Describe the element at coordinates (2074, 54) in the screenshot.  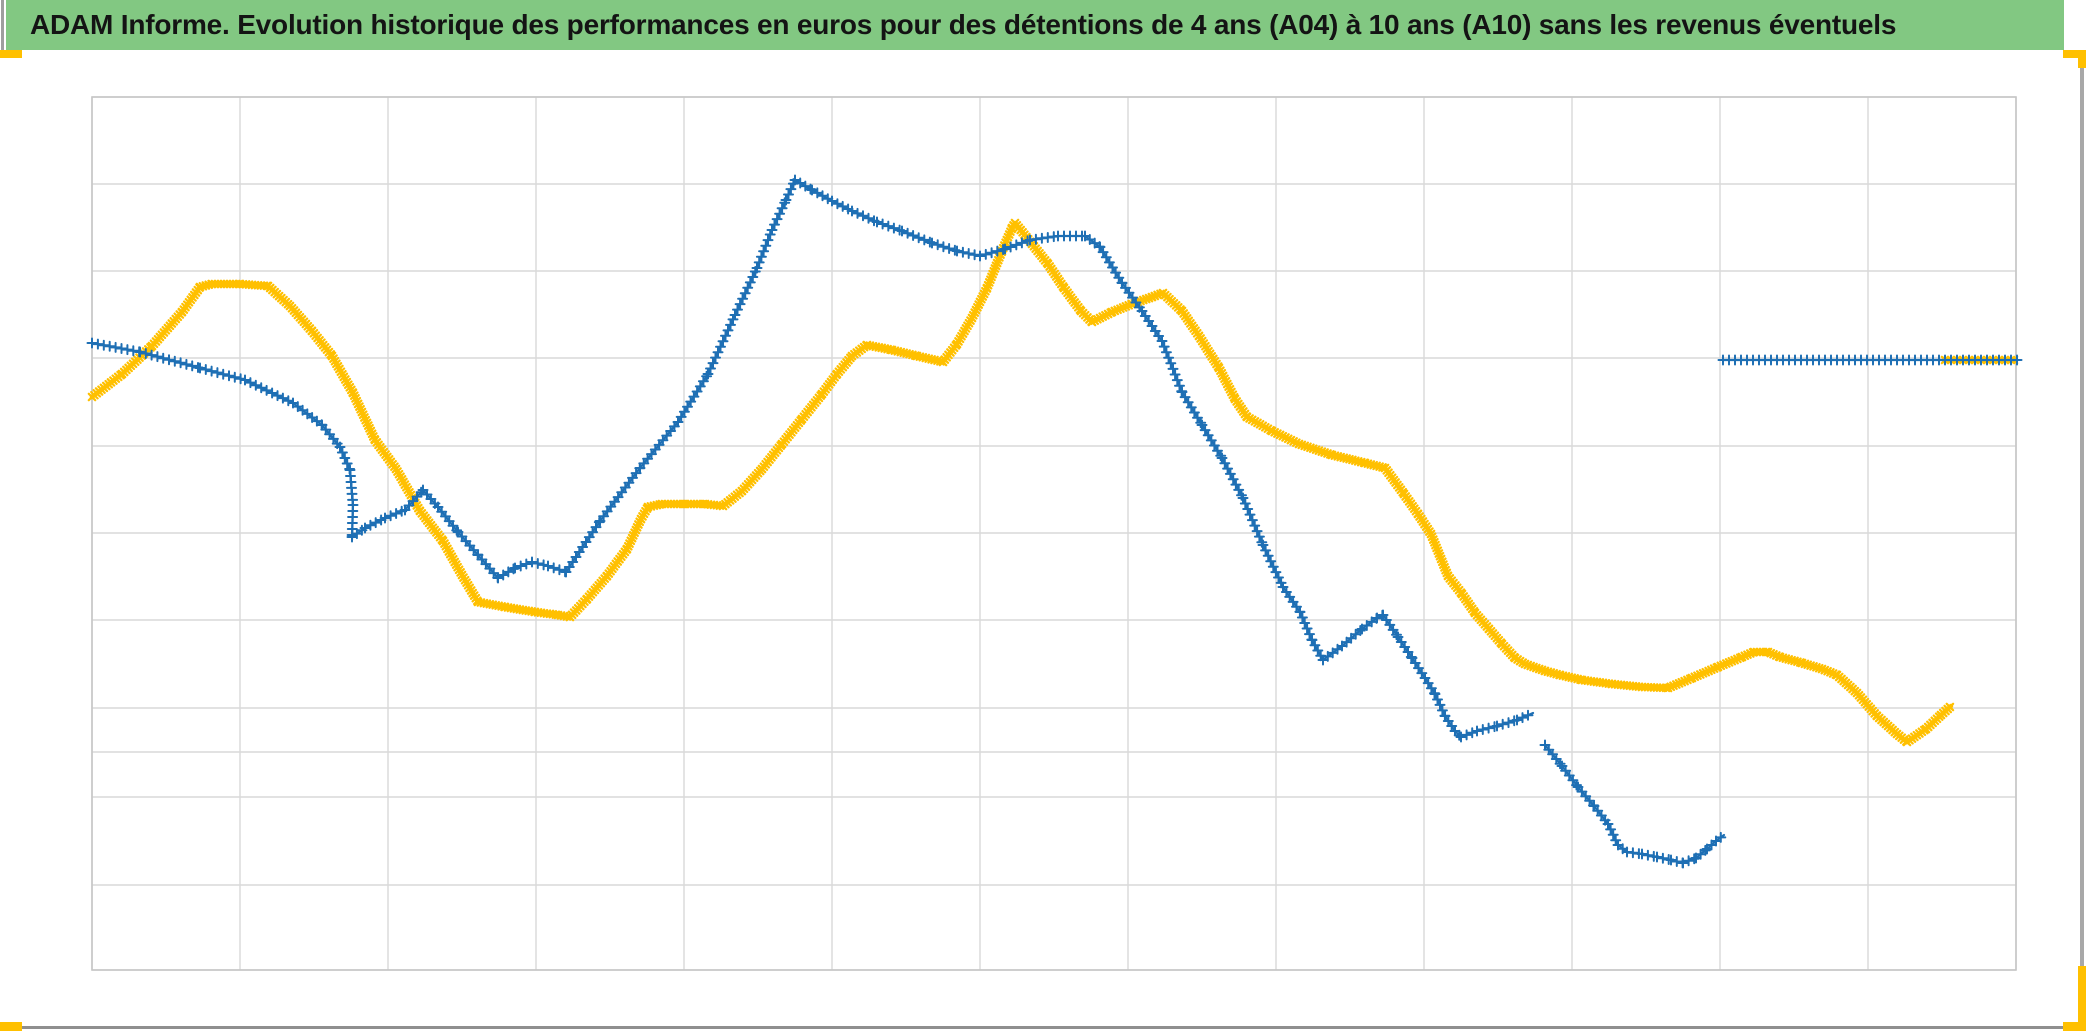
I see `chart-resize-handle-top-right` at that location.